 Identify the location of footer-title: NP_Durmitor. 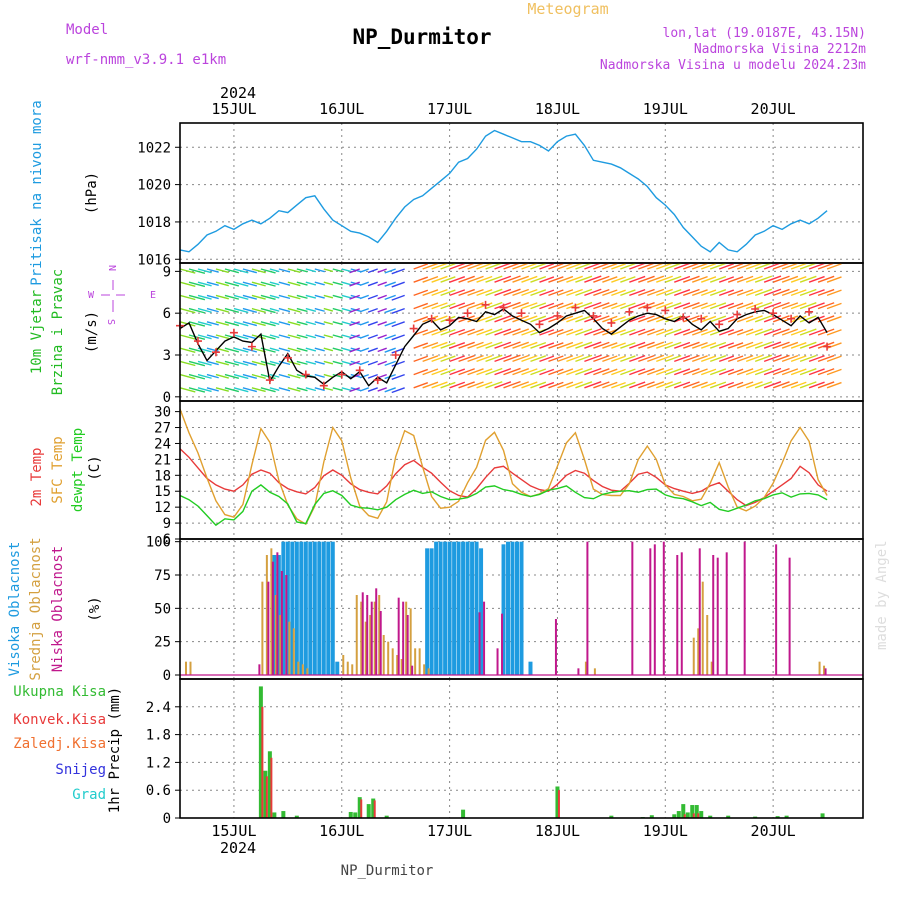
(387, 871).